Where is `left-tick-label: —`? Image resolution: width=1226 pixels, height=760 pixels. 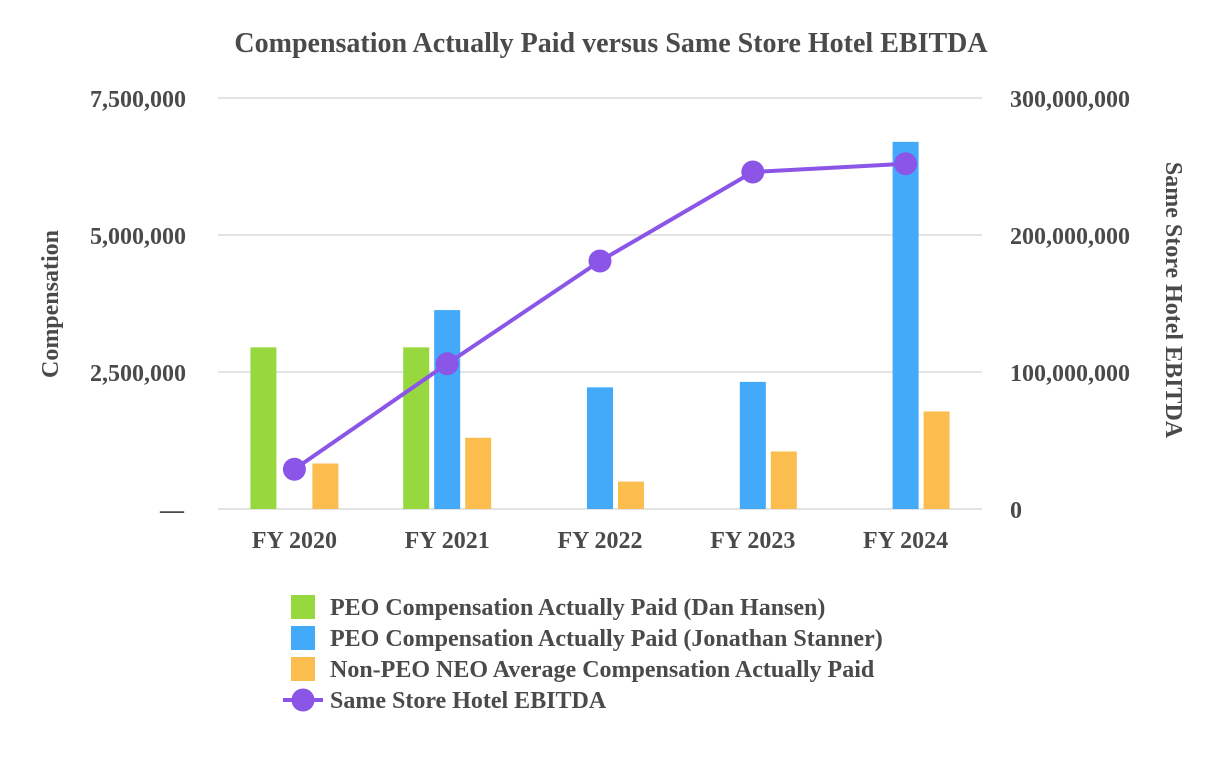 left-tick-label: — is located at coordinates (172, 511).